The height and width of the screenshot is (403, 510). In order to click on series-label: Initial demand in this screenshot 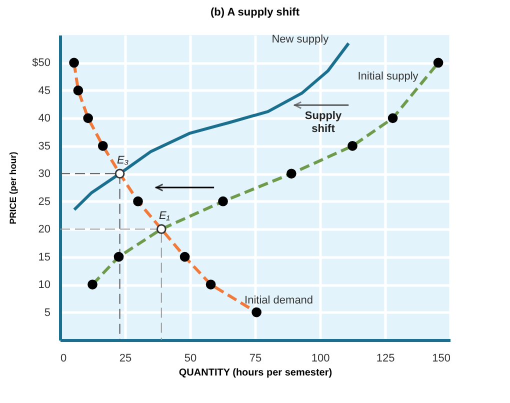, I will do `click(279, 300)`.